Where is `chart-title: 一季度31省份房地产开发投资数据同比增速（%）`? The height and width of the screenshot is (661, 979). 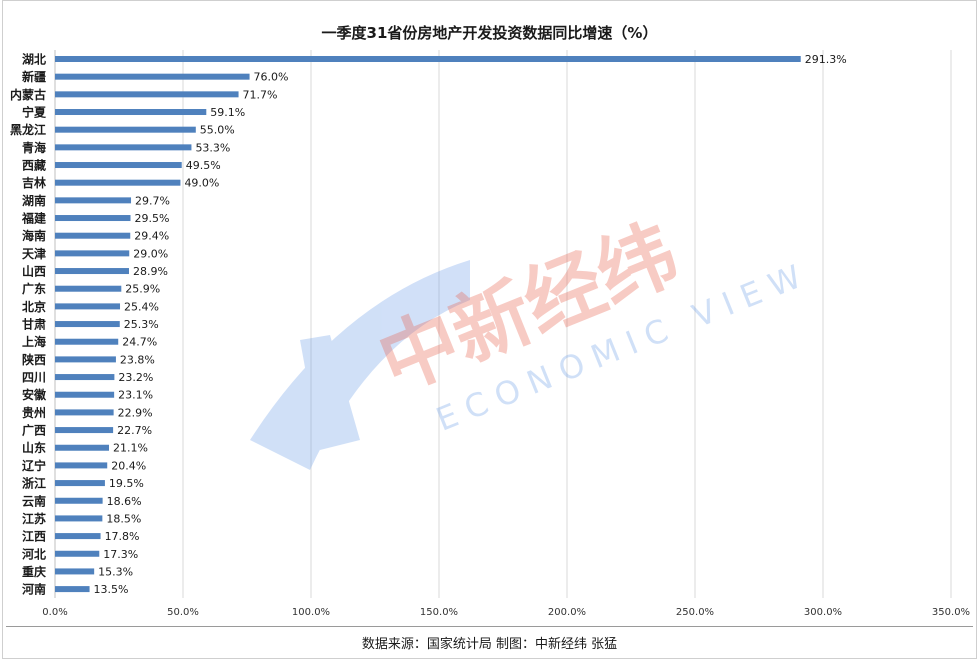 chart-title: 一季度31省份房地产开发投资数据同比增速（%） is located at coordinates (489, 33).